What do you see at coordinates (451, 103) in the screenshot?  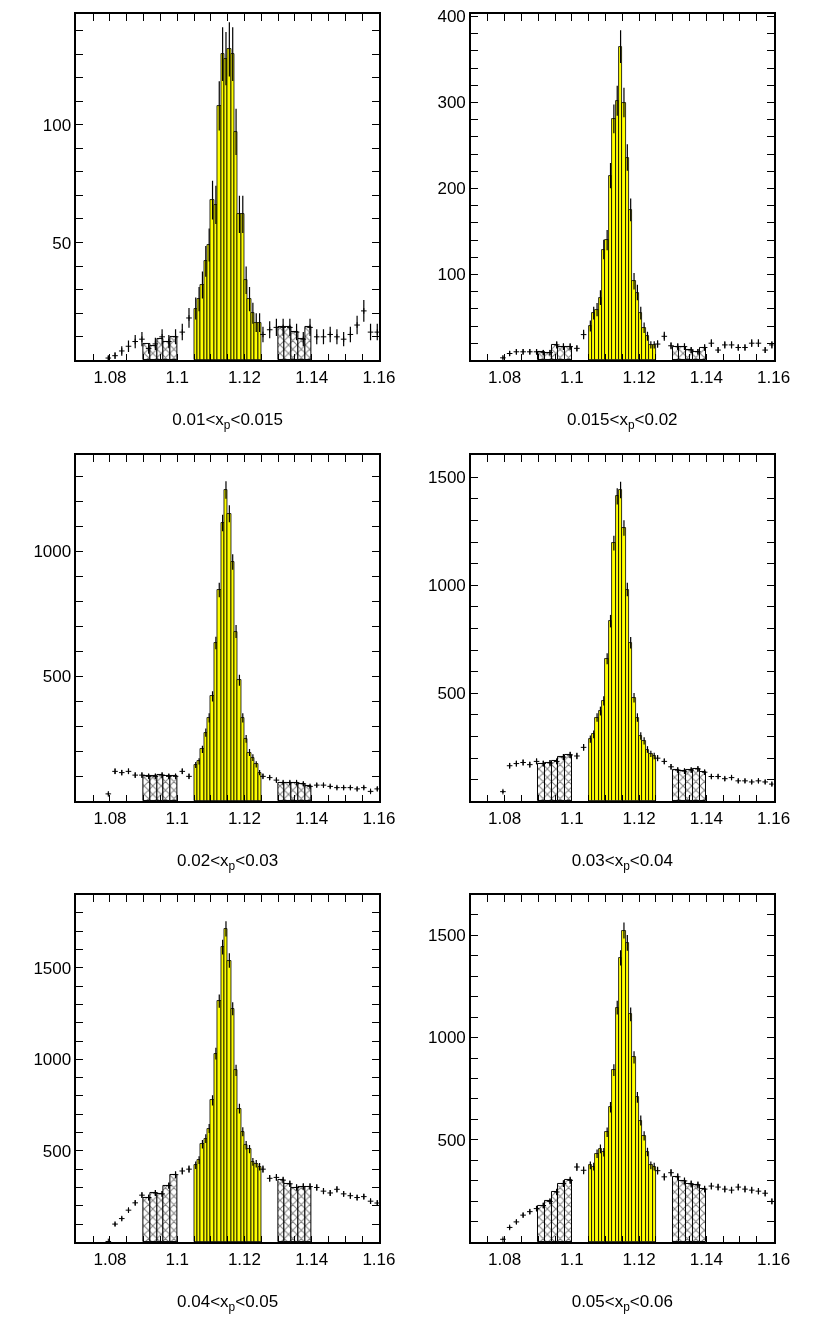 I see `y-tick-label: 300` at bounding box center [451, 103].